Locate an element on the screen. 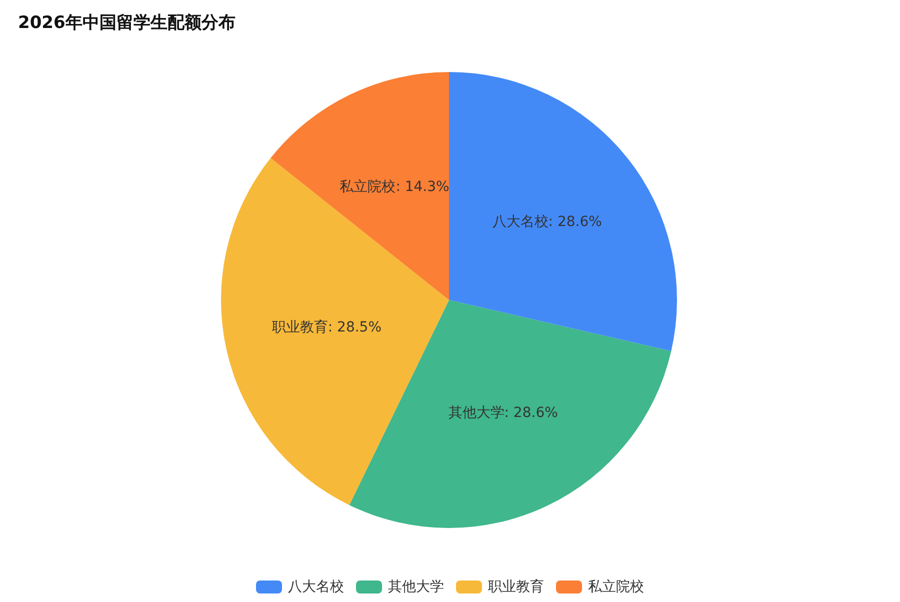 The width and height of the screenshot is (900, 602). legend-label: 职业教育 is located at coordinates (516, 586).